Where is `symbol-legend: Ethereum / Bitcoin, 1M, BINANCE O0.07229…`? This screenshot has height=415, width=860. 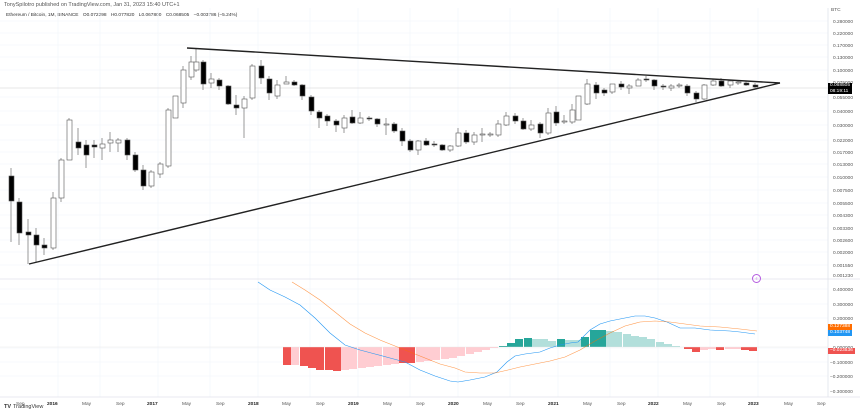 symbol-legend: Ethereum / Bitcoin, 1M, BINANCE O0.07229… is located at coordinates (123, 15).